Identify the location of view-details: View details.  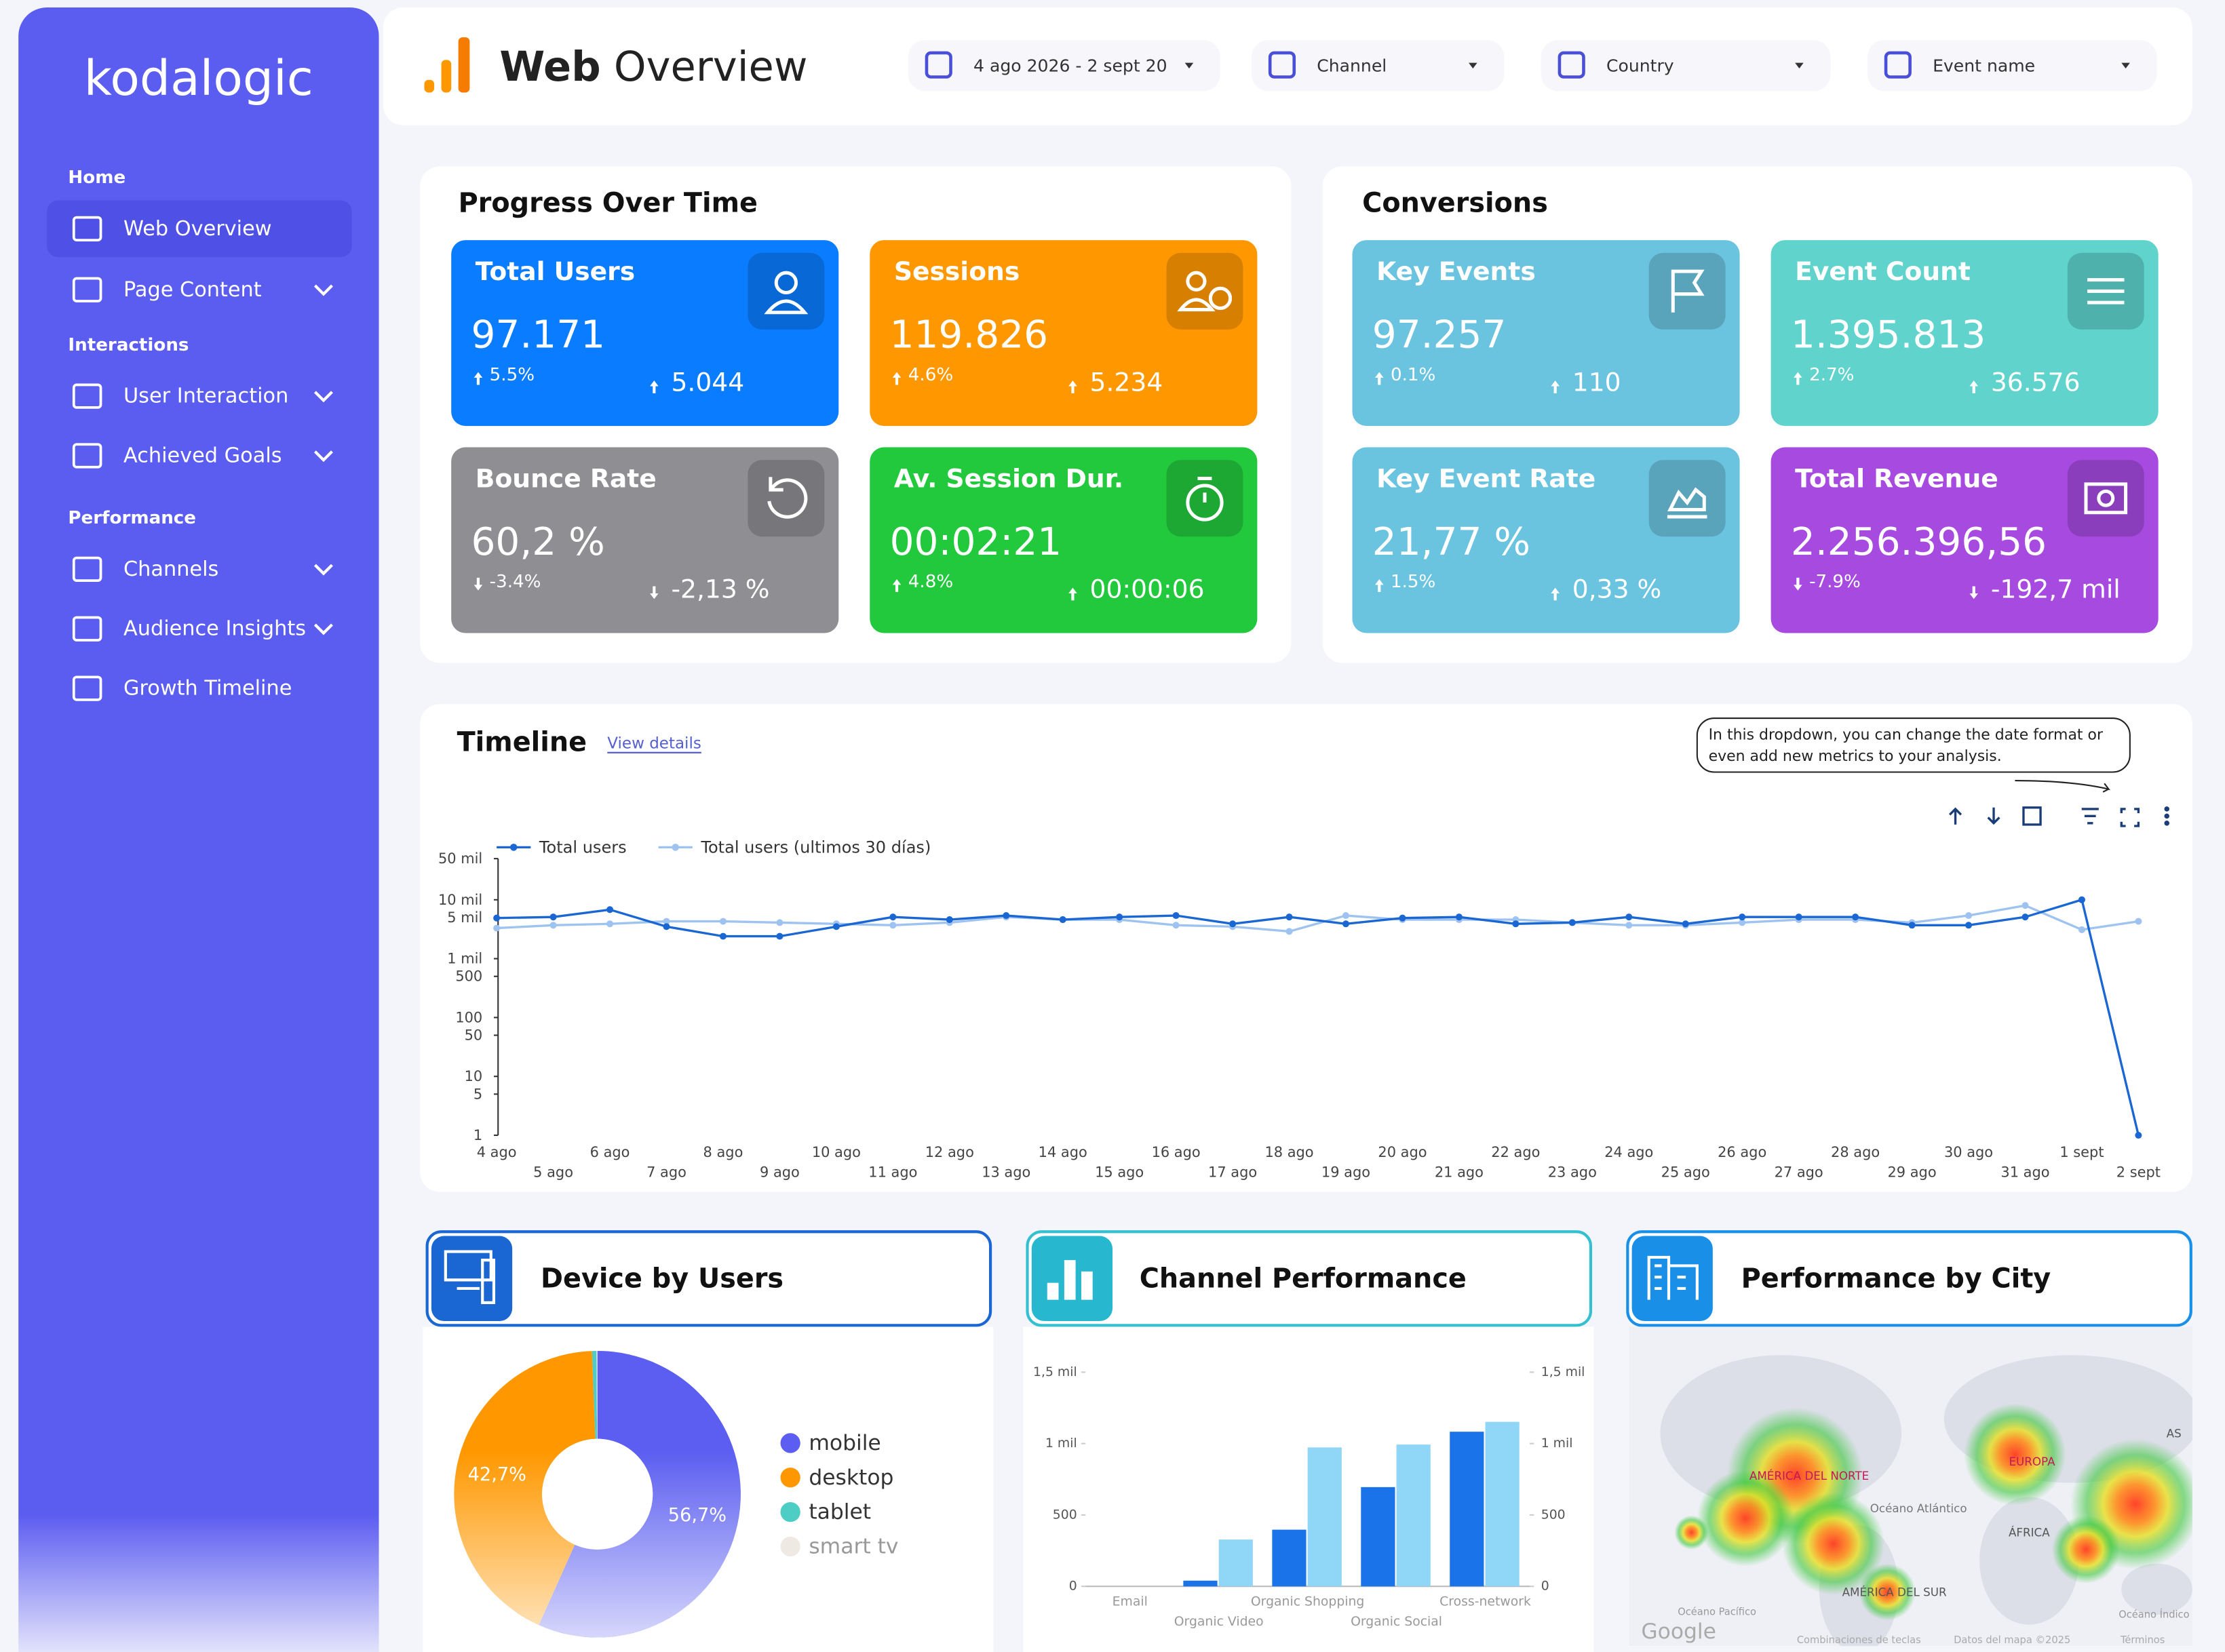
(654, 744).